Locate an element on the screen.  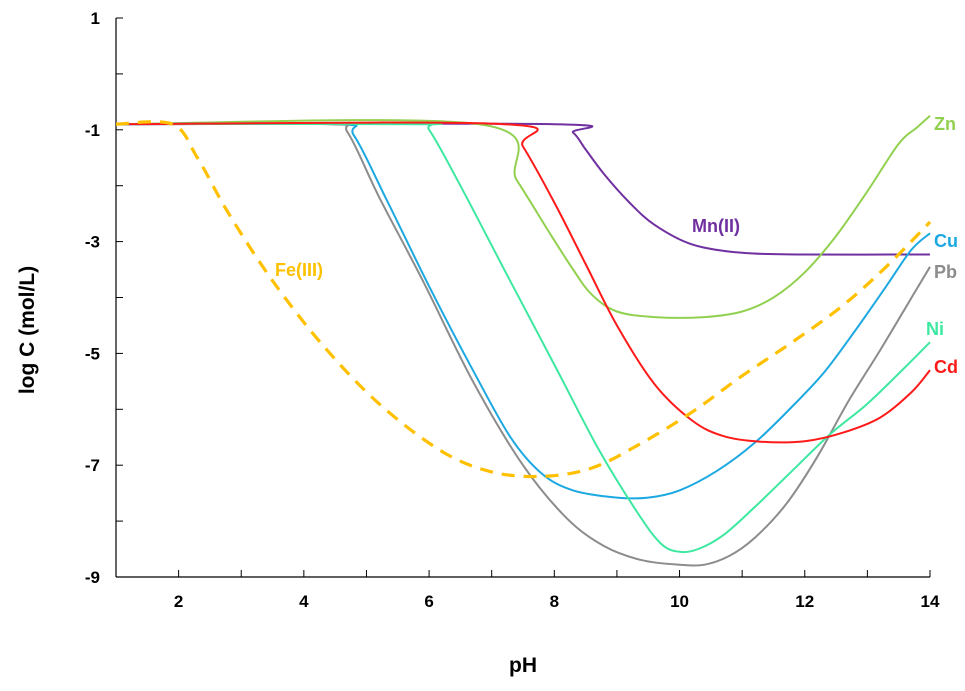
y-axis-title: log C (mol/L) is located at coordinates (27, 330).